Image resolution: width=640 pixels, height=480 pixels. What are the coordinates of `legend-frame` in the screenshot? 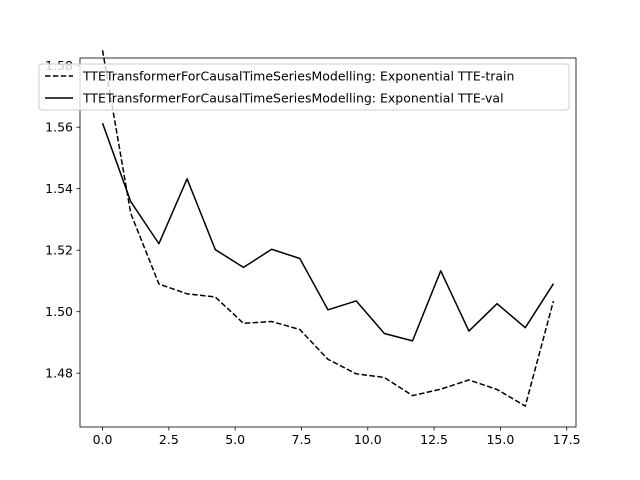 It's located at (304, 87).